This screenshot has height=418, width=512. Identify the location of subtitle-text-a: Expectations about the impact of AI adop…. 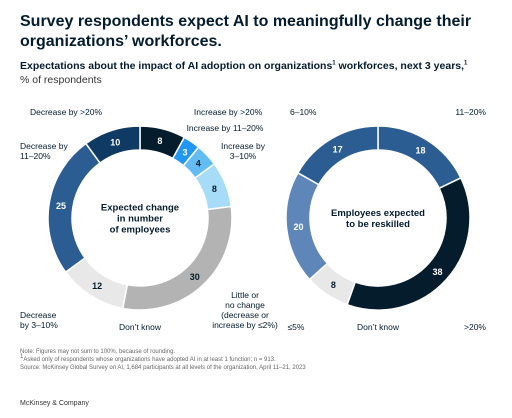
(176, 66).